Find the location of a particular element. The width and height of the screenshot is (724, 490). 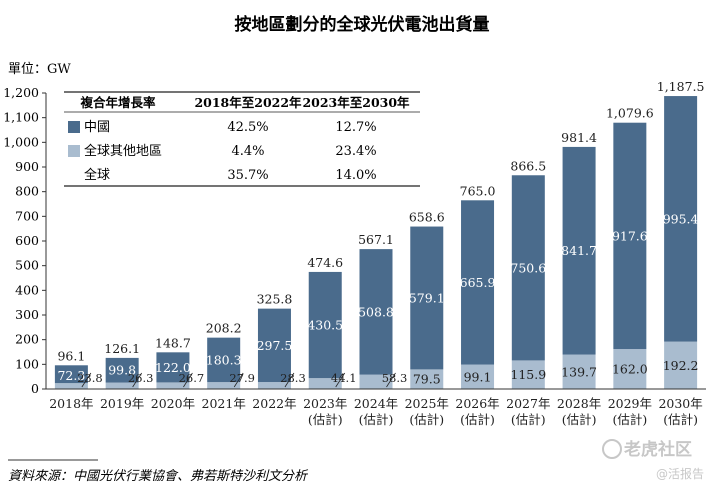

data-label-china: 508.8 is located at coordinates (376, 311).